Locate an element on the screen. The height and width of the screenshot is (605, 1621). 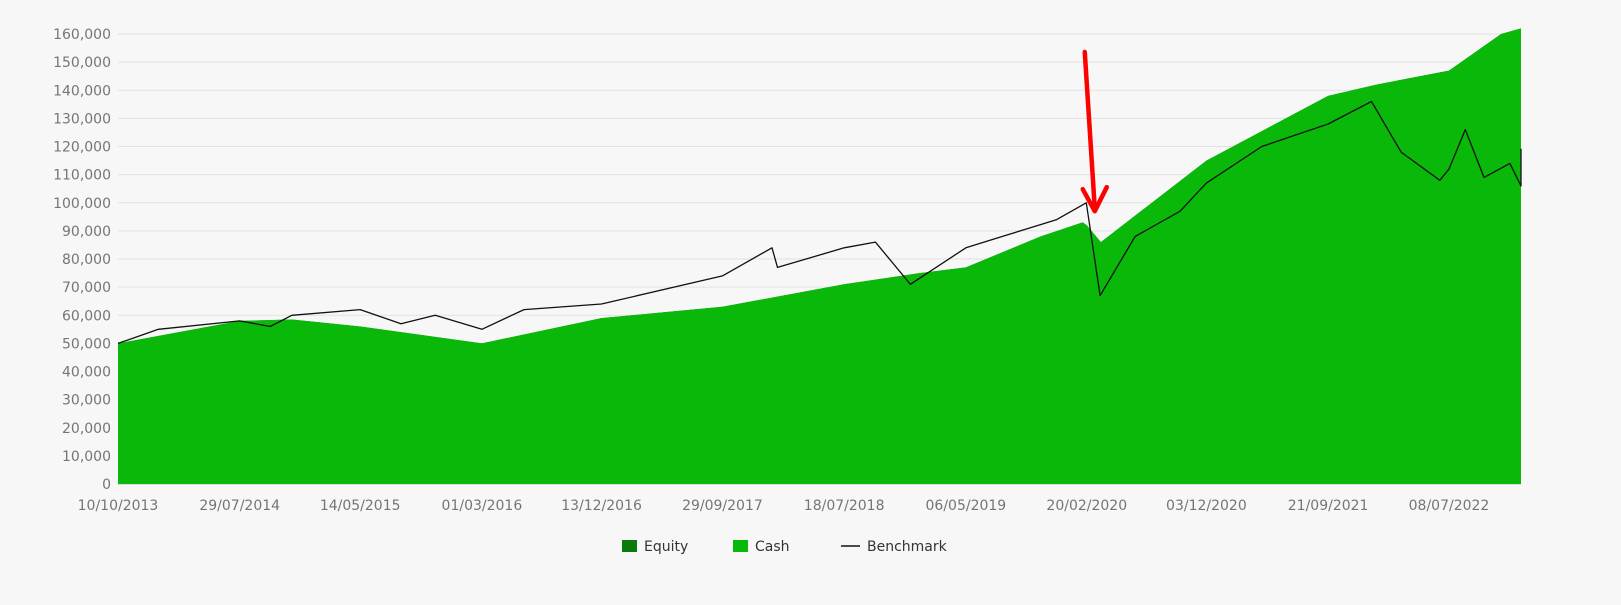
x-tick-label: 21/09/2021 is located at coordinates (1328, 506).